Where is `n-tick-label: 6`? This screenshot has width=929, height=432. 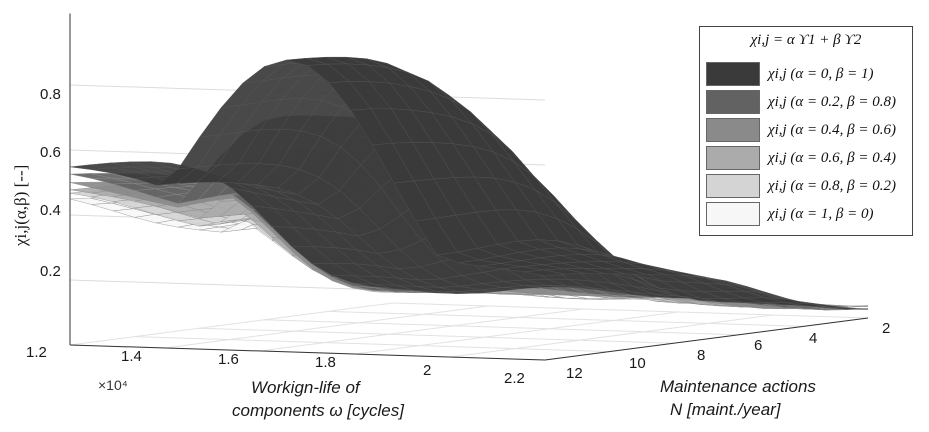
n-tick-label: 6 is located at coordinates (758, 345).